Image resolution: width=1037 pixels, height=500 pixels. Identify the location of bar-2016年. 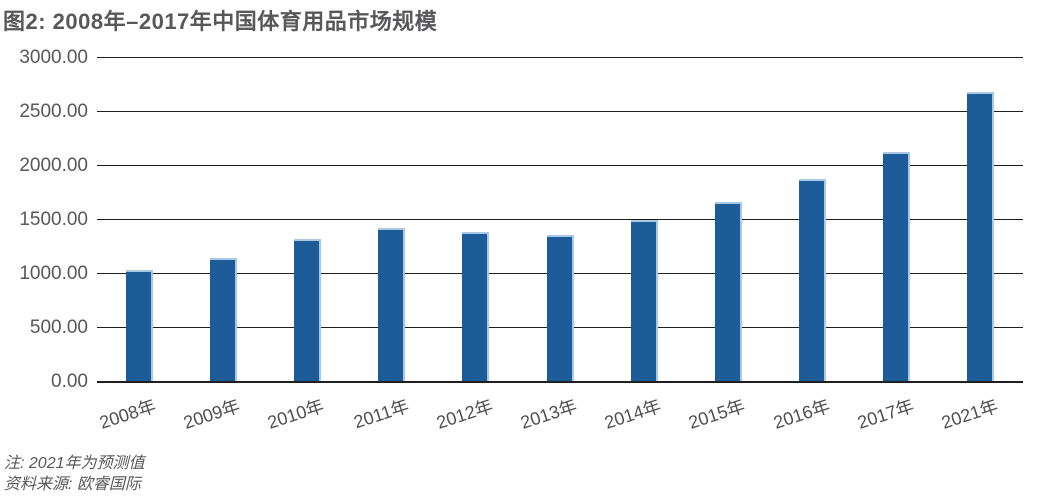
(813, 279).